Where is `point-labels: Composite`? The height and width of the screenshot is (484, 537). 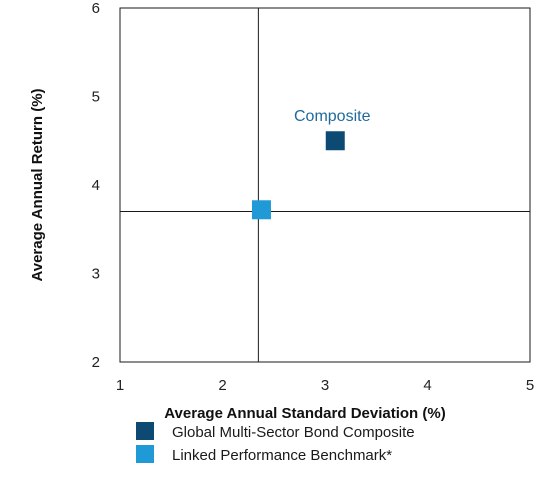
point-labels: Composite is located at coordinates (332, 116).